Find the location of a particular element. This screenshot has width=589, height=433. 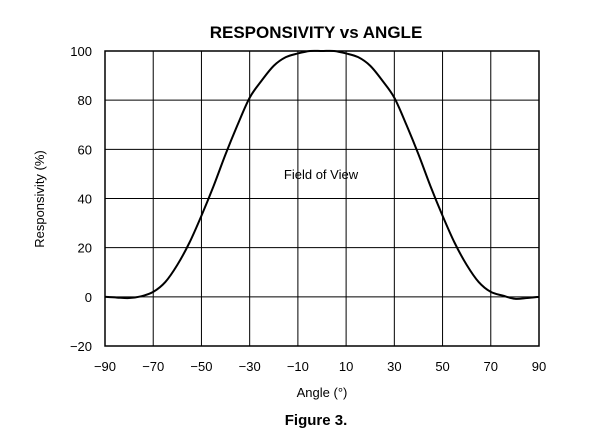

x-tick-label: 90 is located at coordinates (539, 366).